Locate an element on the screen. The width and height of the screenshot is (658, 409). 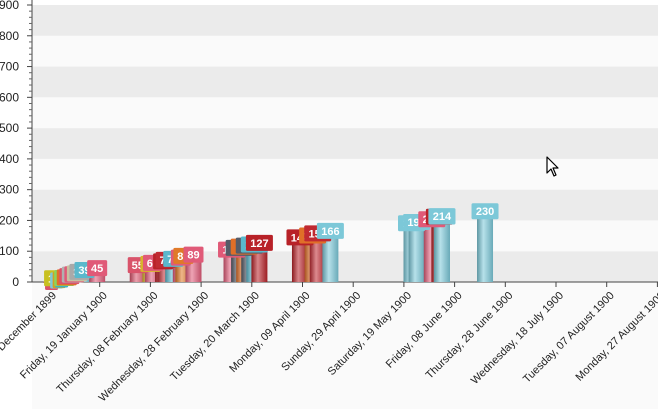
y-tick-label: 0 is located at coordinates (15, 282).